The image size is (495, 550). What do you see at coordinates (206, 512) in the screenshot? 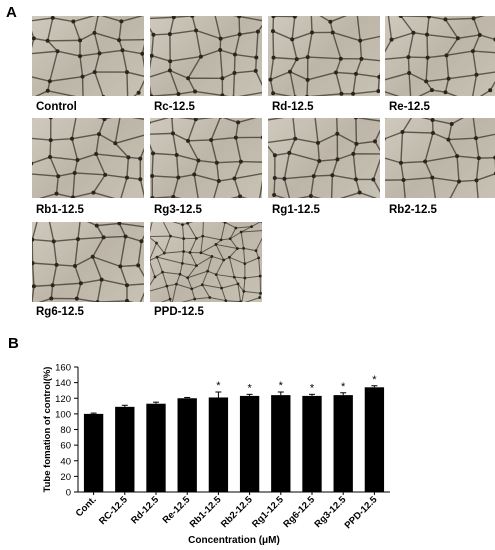
I see `x-tick-label: Rb1-12.5` at bounding box center [206, 512].